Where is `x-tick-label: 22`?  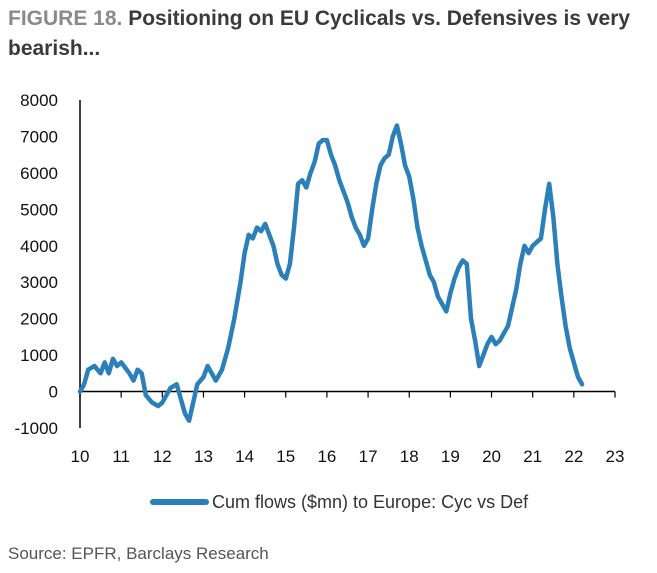 x-tick-label: 22 is located at coordinates (573, 456).